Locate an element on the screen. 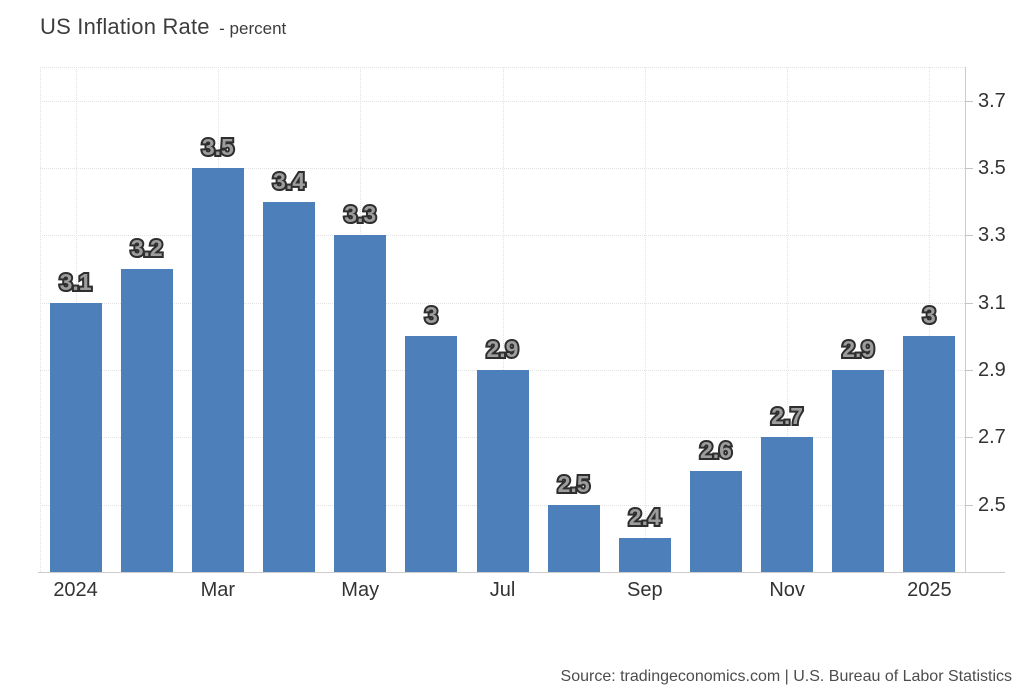 The width and height of the screenshot is (1024, 700). bar-value-outline: 2.5 is located at coordinates (574, 484).